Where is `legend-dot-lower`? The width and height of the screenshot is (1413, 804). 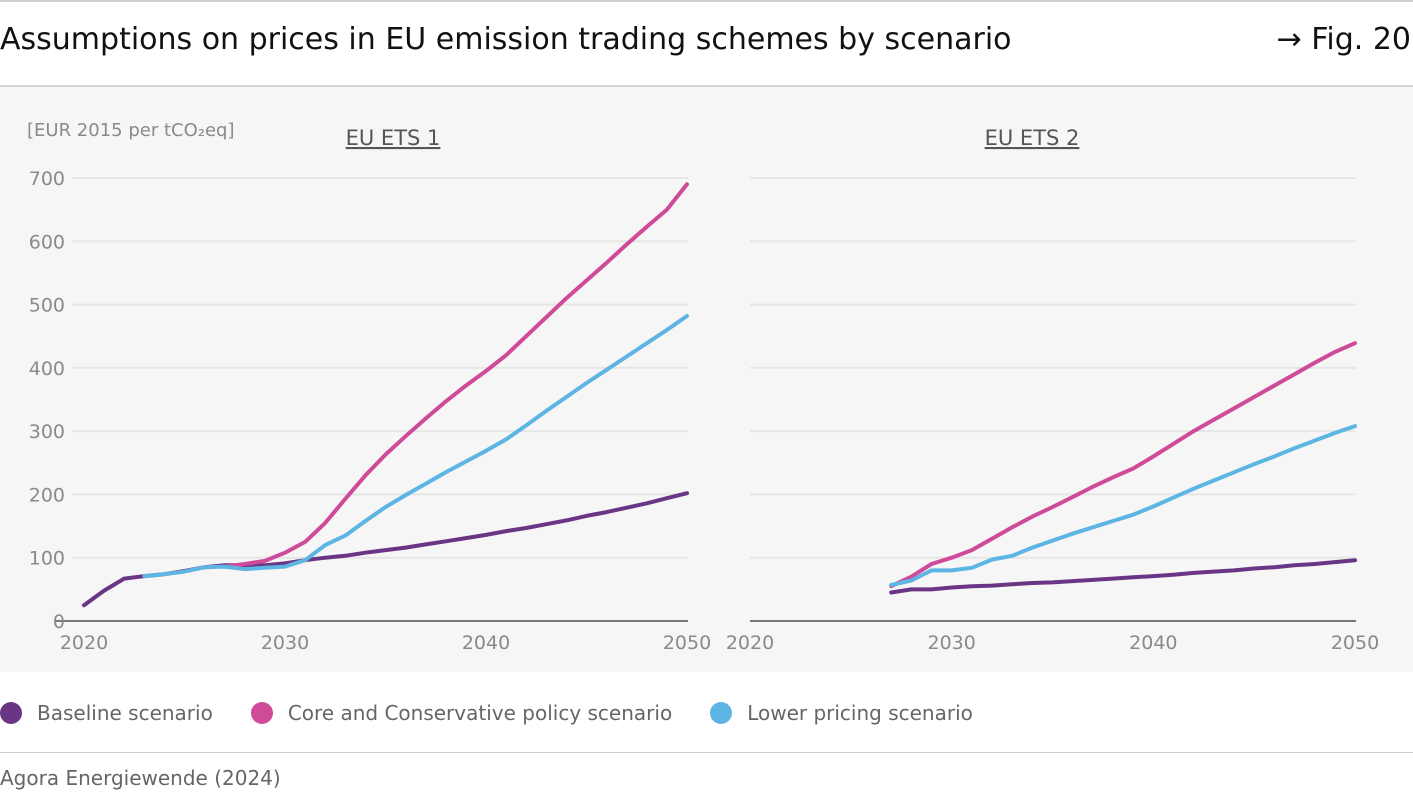 legend-dot-lower is located at coordinates (721, 713).